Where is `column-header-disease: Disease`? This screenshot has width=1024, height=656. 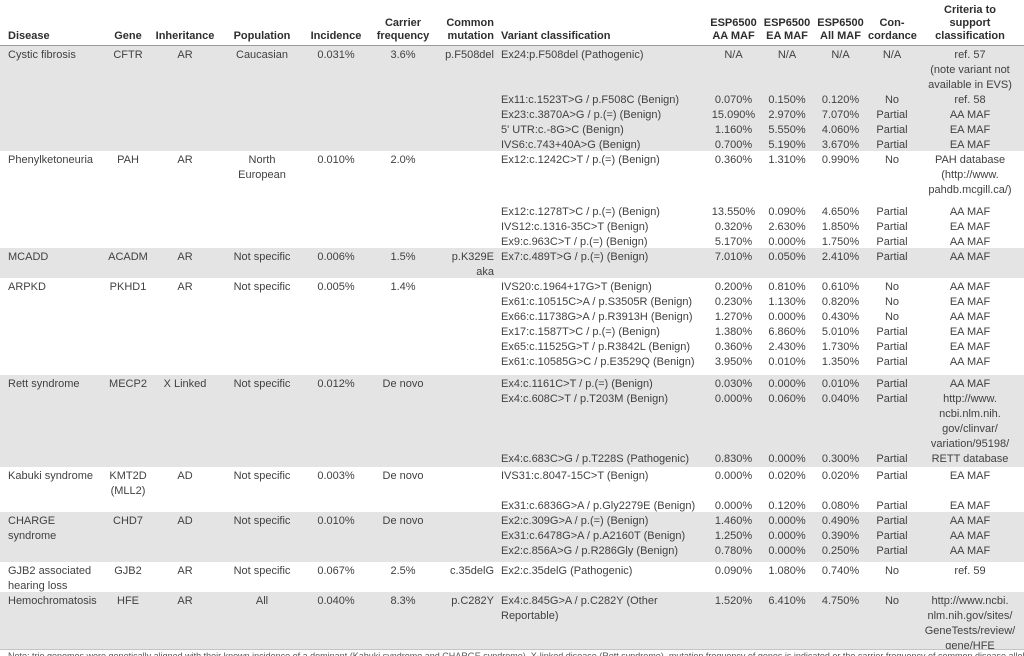
column-header-disease: Disease is located at coordinates (29, 36).